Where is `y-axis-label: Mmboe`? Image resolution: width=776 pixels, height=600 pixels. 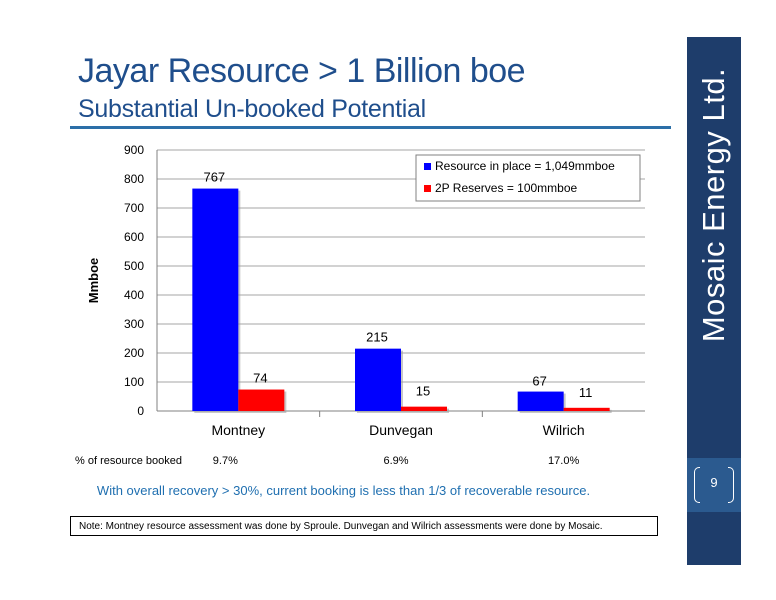
y-axis-label: Mmboe is located at coordinates (93, 281).